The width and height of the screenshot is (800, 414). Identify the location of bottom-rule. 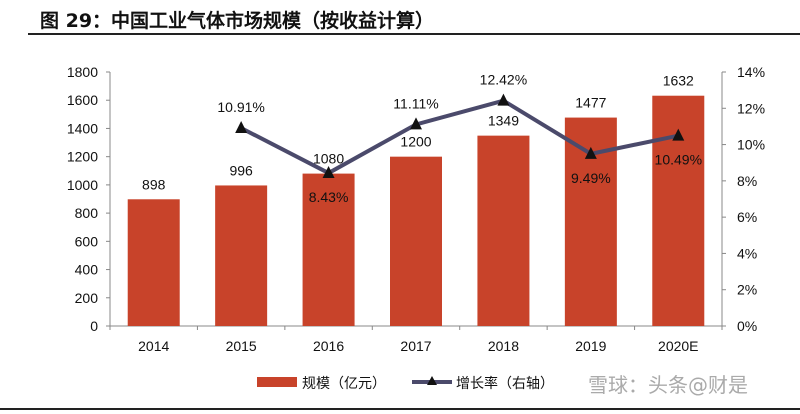
(400, 409).